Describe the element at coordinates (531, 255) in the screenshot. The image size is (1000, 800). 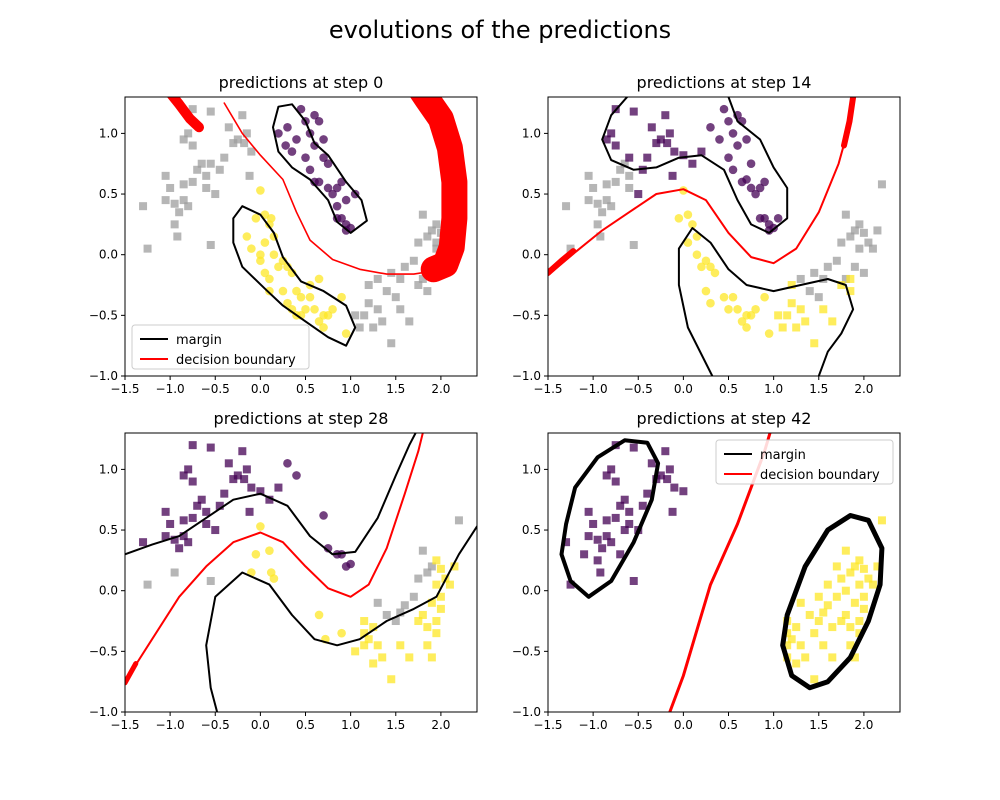
I see `y-tick-label: 0.0` at that location.